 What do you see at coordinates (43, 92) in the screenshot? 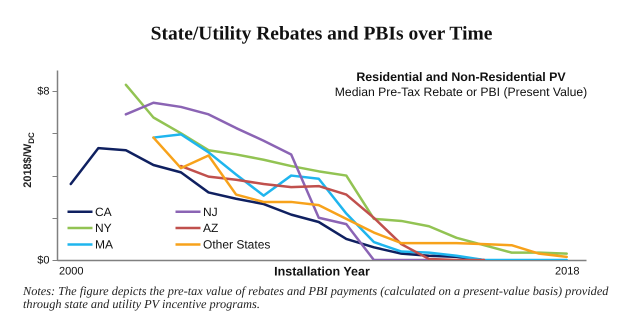
I see `y-tick-label: $8` at bounding box center [43, 92].